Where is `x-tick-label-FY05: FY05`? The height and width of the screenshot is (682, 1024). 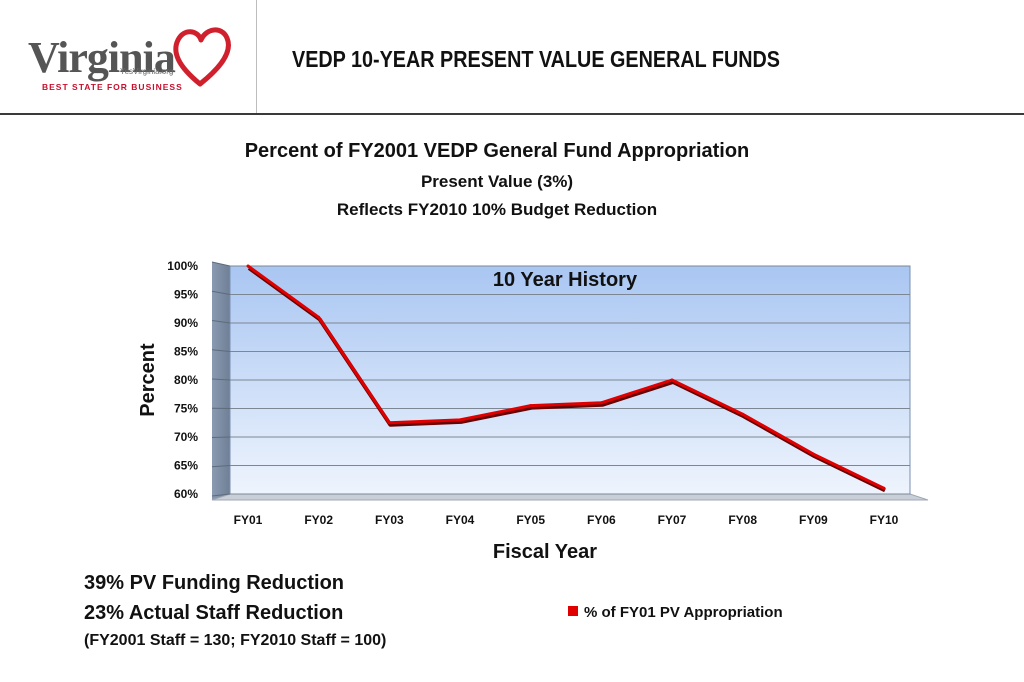 x-tick-label-FY05: FY05 is located at coordinates (530, 520).